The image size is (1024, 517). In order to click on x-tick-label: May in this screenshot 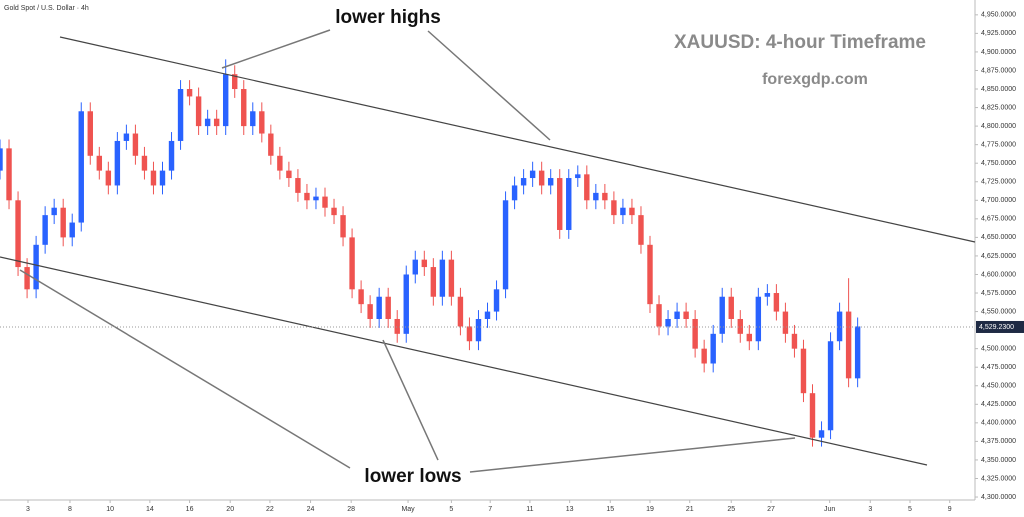, I will do `click(408, 509)`.